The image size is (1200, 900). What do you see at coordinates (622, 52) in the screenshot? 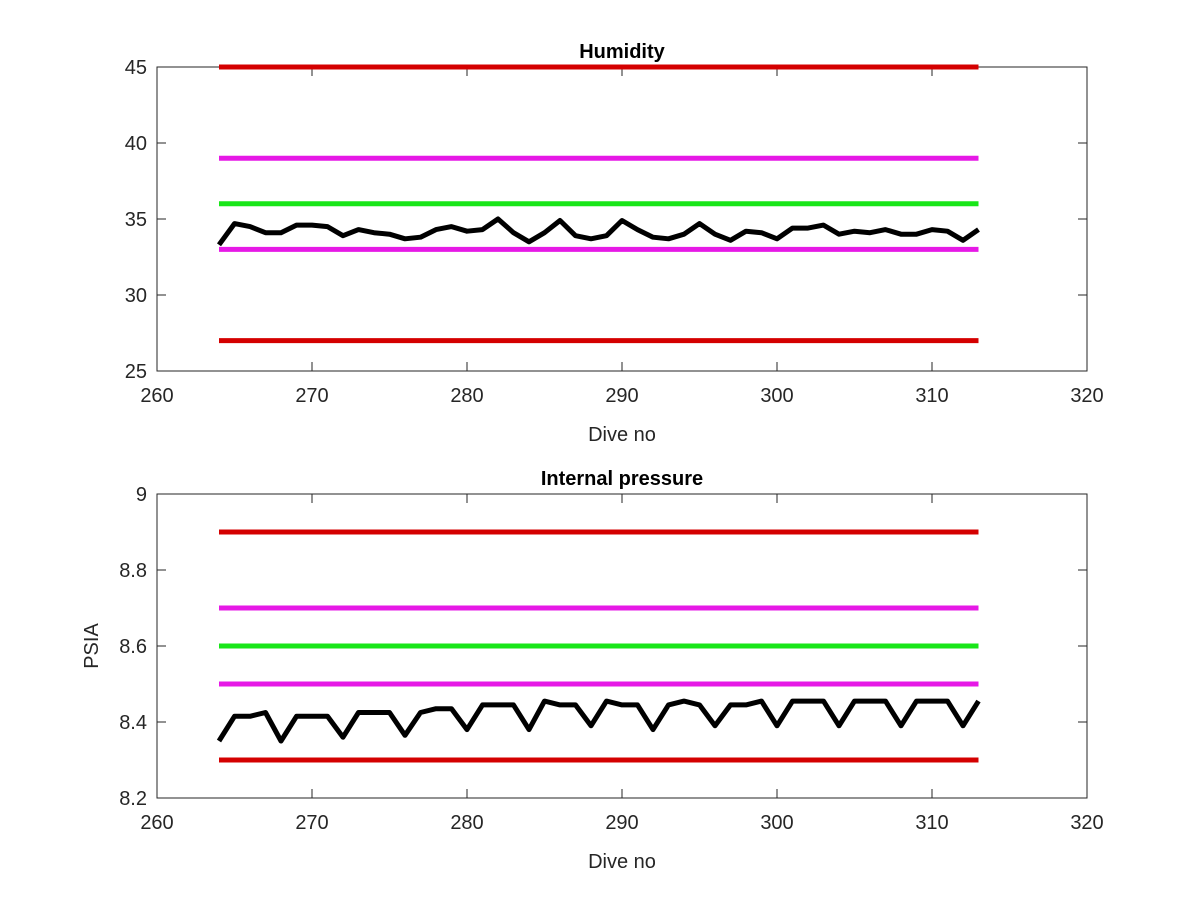
I see `plot-title: Humidity` at bounding box center [622, 52].